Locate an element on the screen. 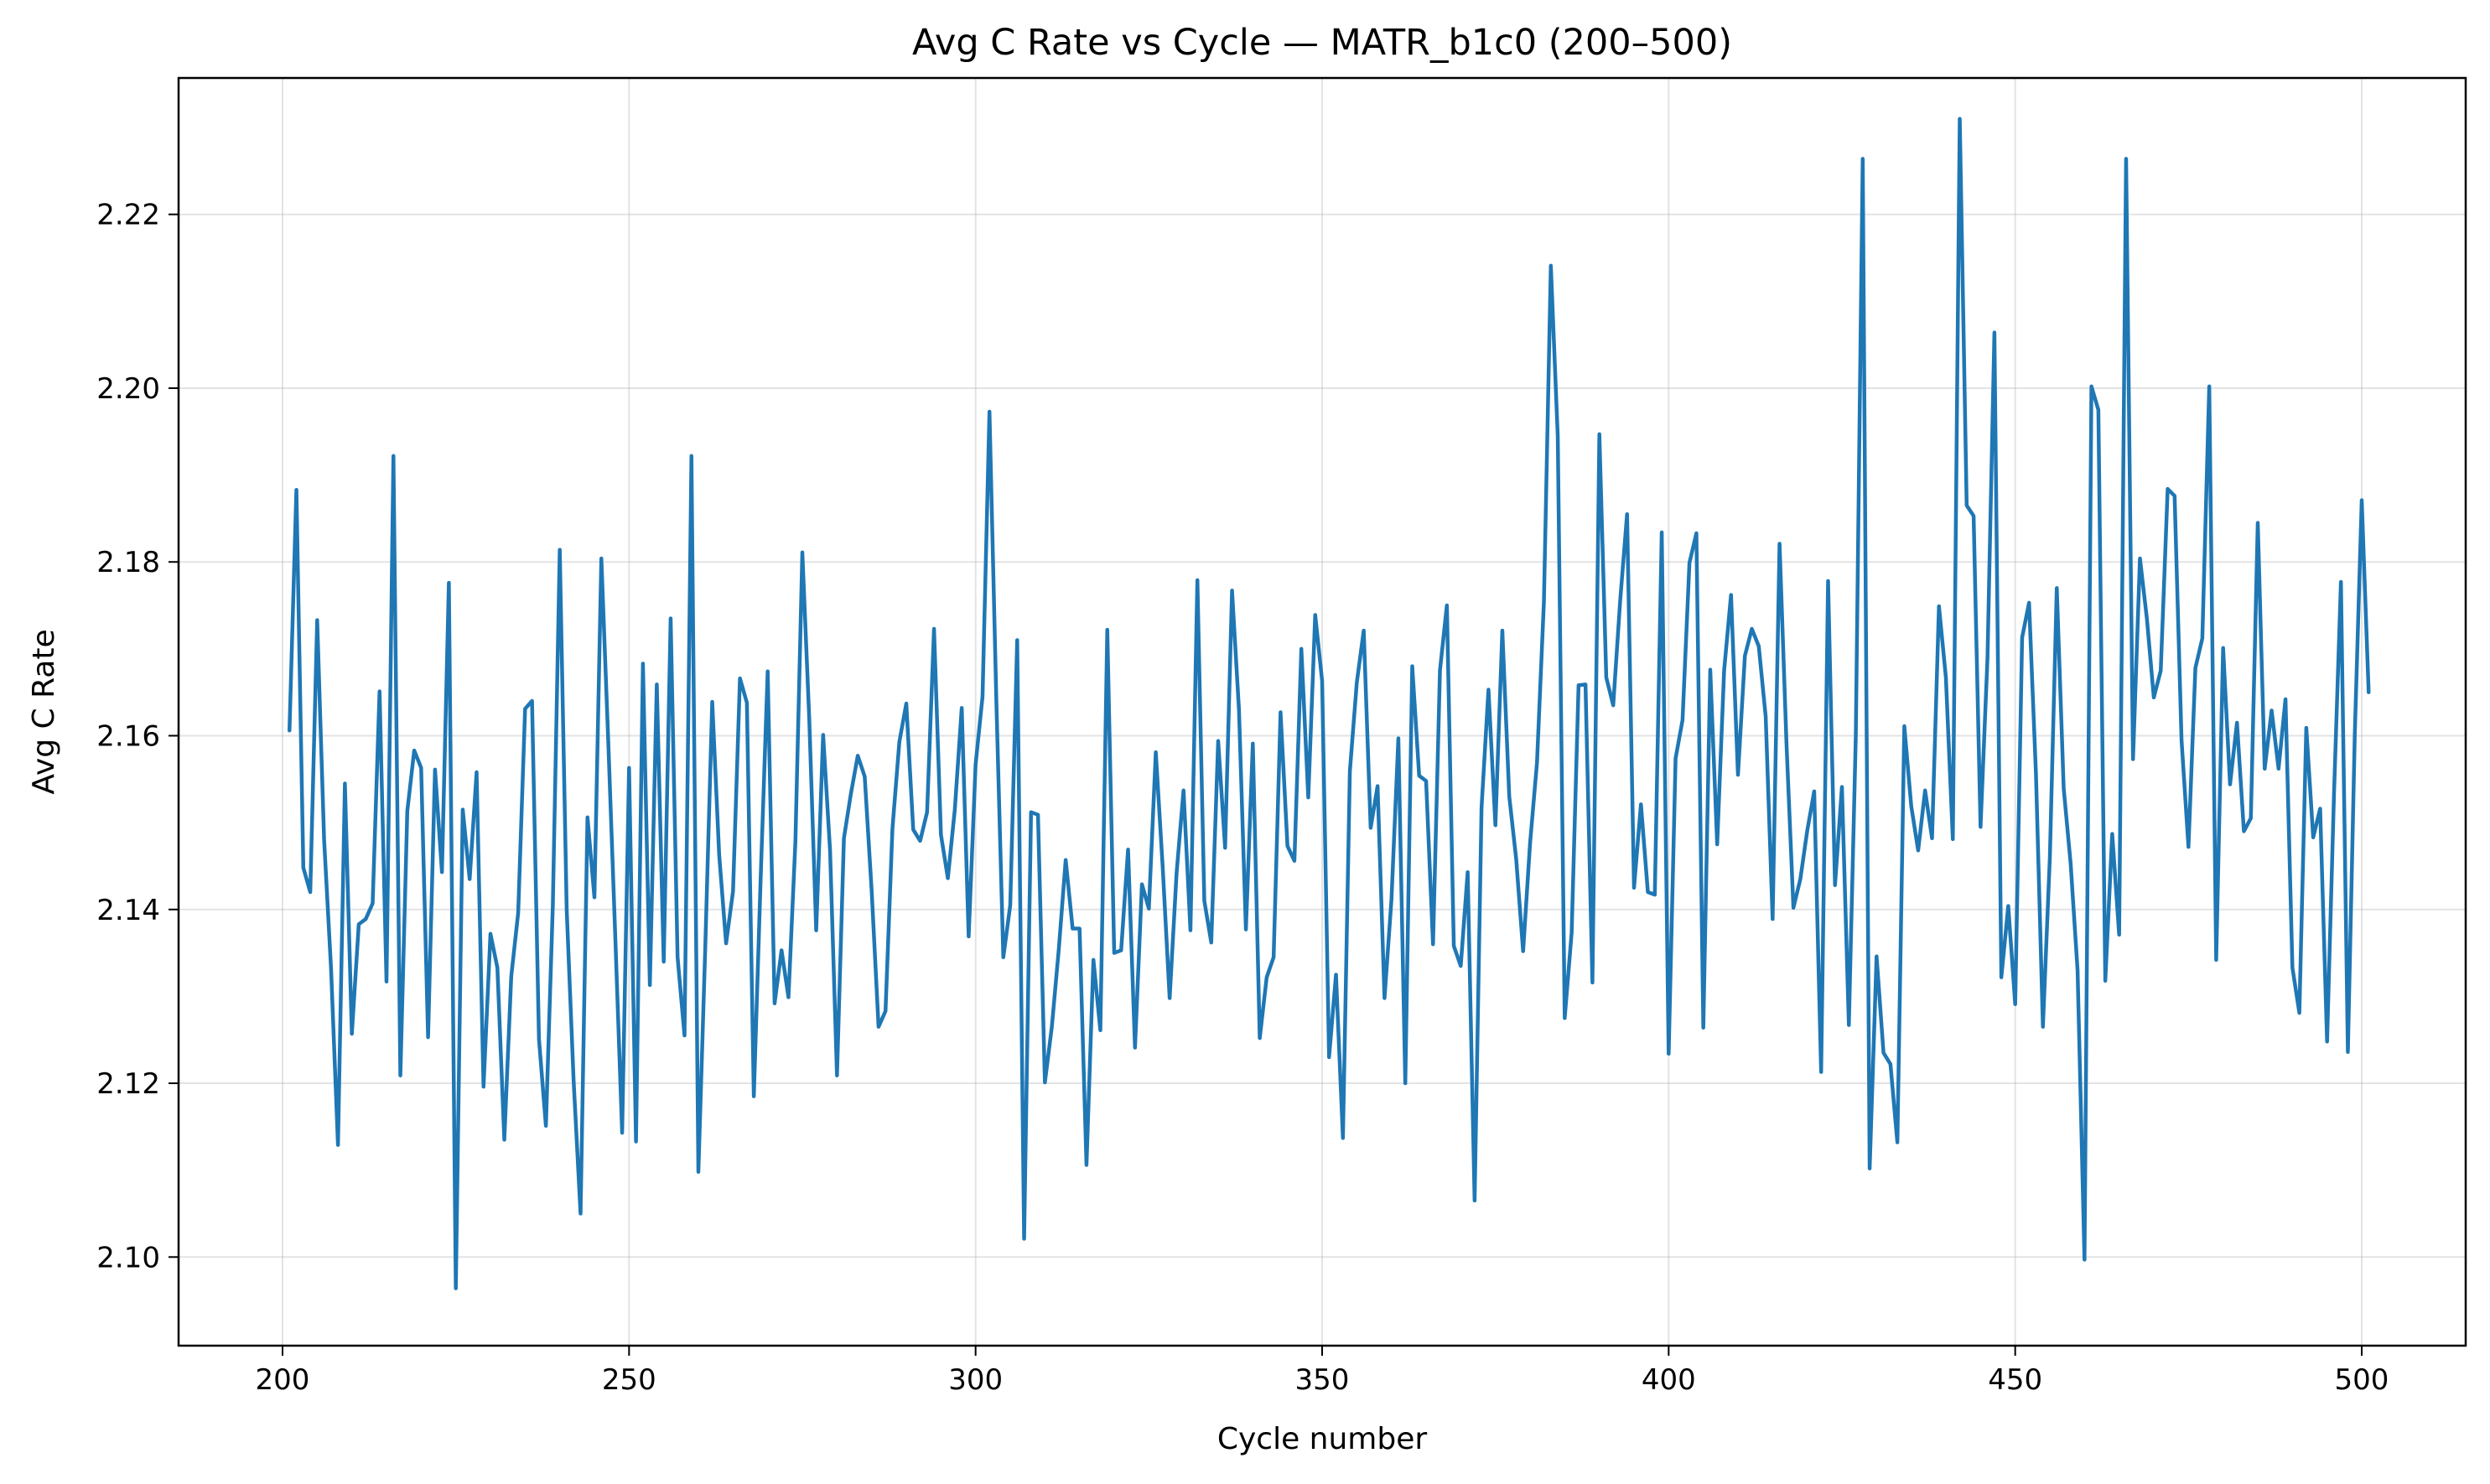 This screenshot has width=2490, height=1484. y-tick-label: 2.10 is located at coordinates (128, 1257).